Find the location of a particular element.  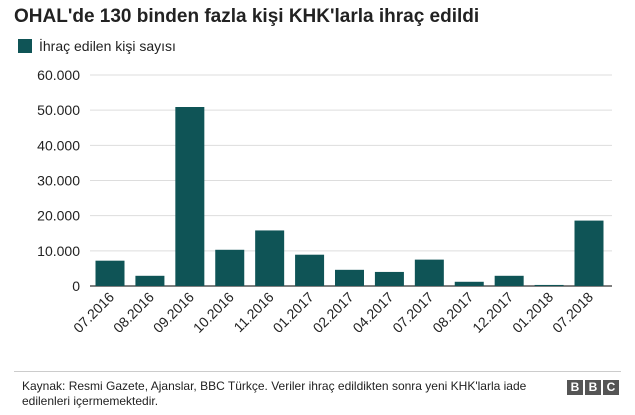

x-tick-label: 02.2017 is located at coordinates (333, 312).